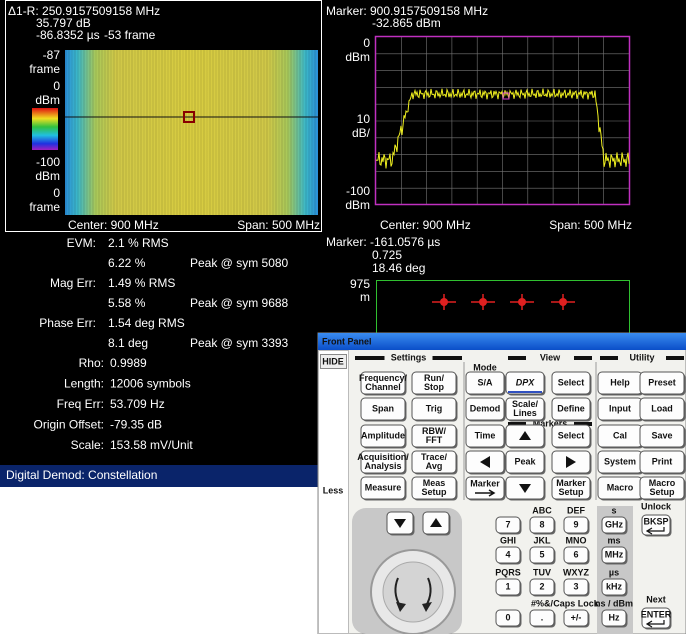 This screenshot has width=686, height=634. I want to click on y-label: 0, so click(366, 43).